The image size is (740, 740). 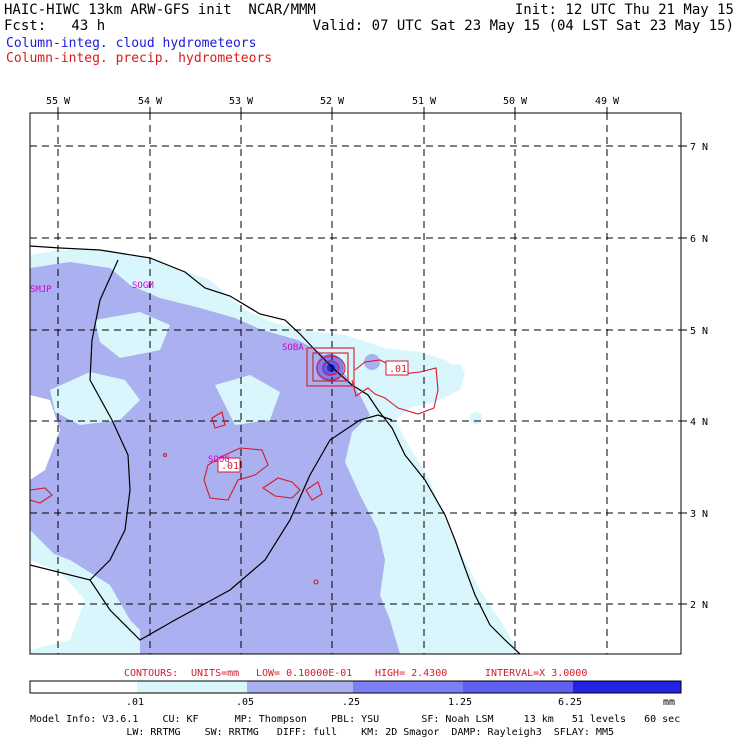 What do you see at coordinates (424, 101) in the screenshot?
I see `lon-label: 51 W` at bounding box center [424, 101].